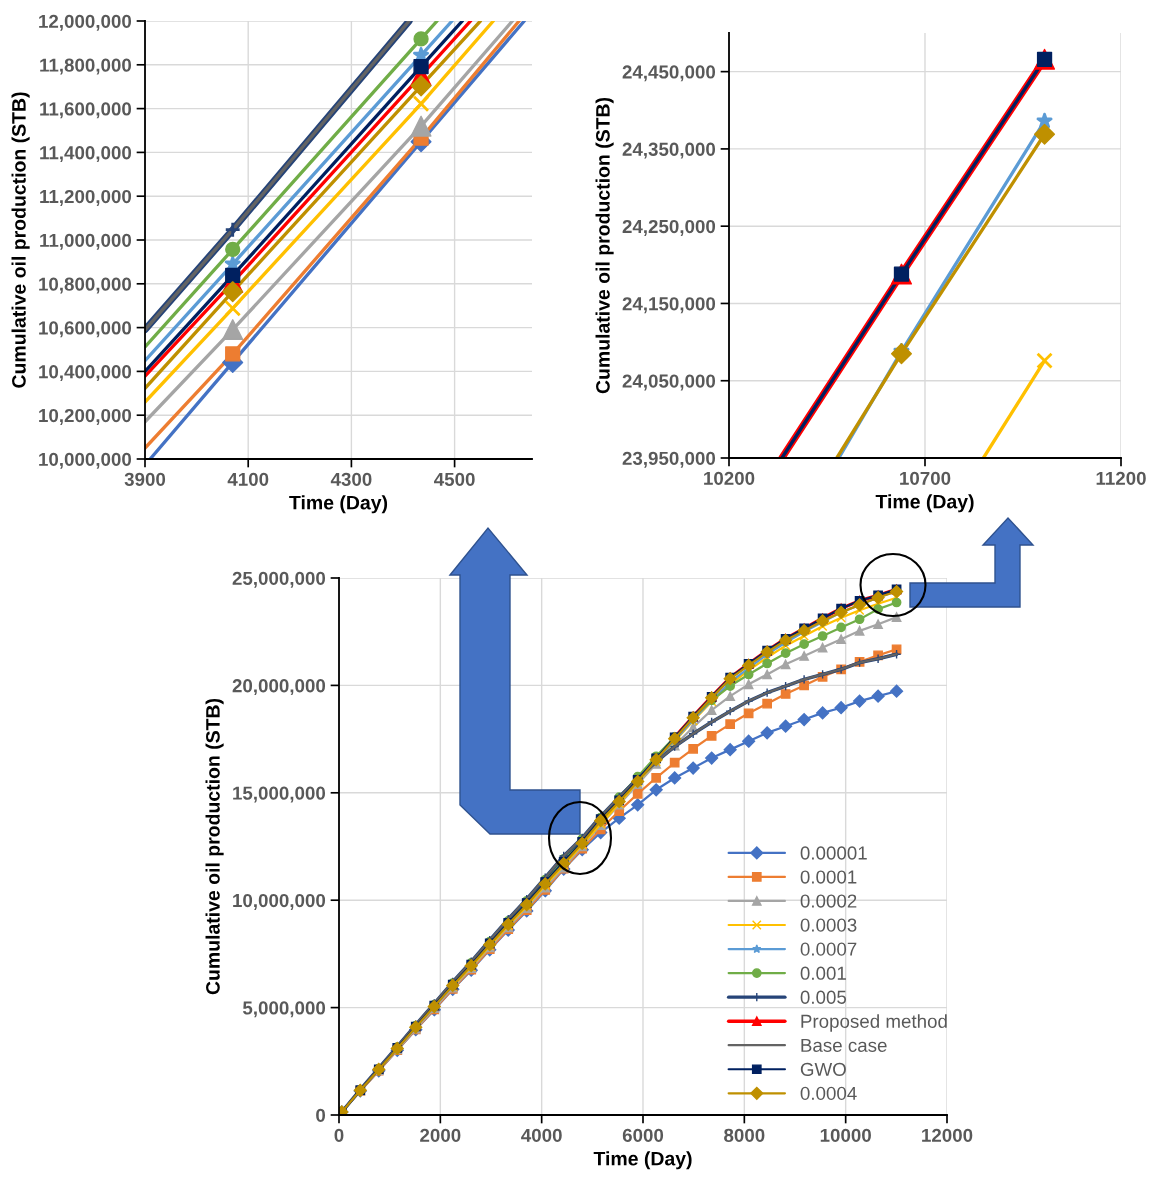  What do you see at coordinates (86, 110) in the screenshot?
I see `y-tick-label: 11,600,000` at bounding box center [86, 110].